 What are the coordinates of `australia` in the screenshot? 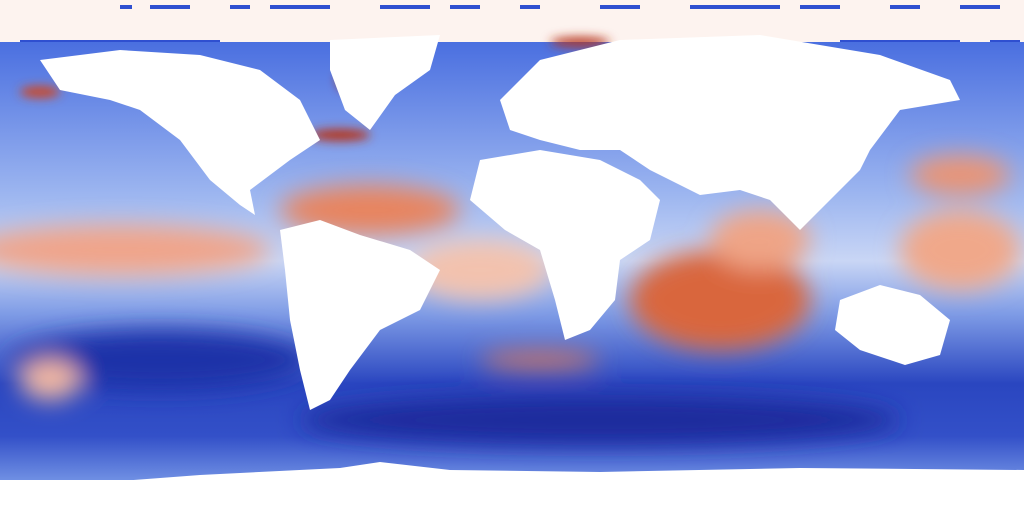 It's located at (892, 325).